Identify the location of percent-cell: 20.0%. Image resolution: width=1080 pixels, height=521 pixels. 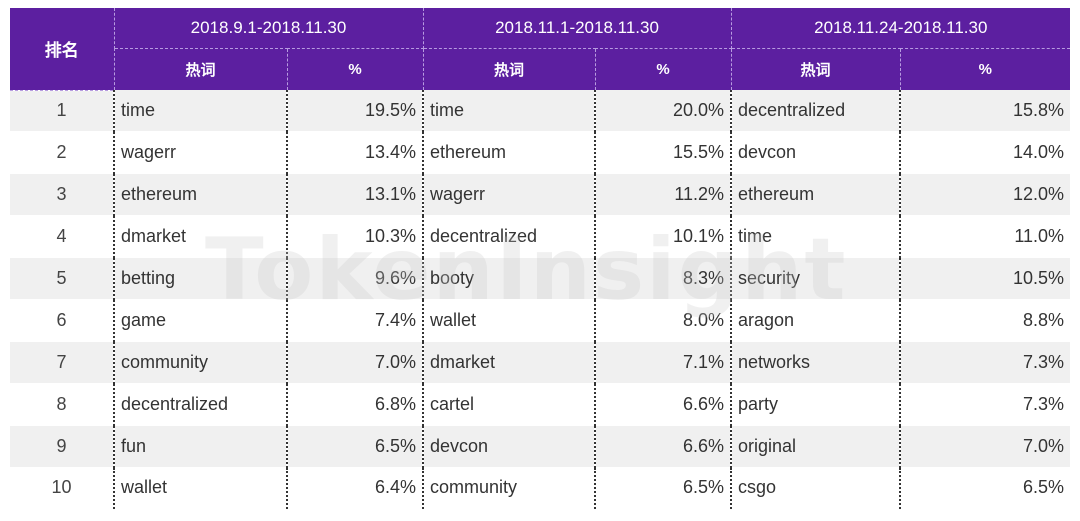
(662, 111).